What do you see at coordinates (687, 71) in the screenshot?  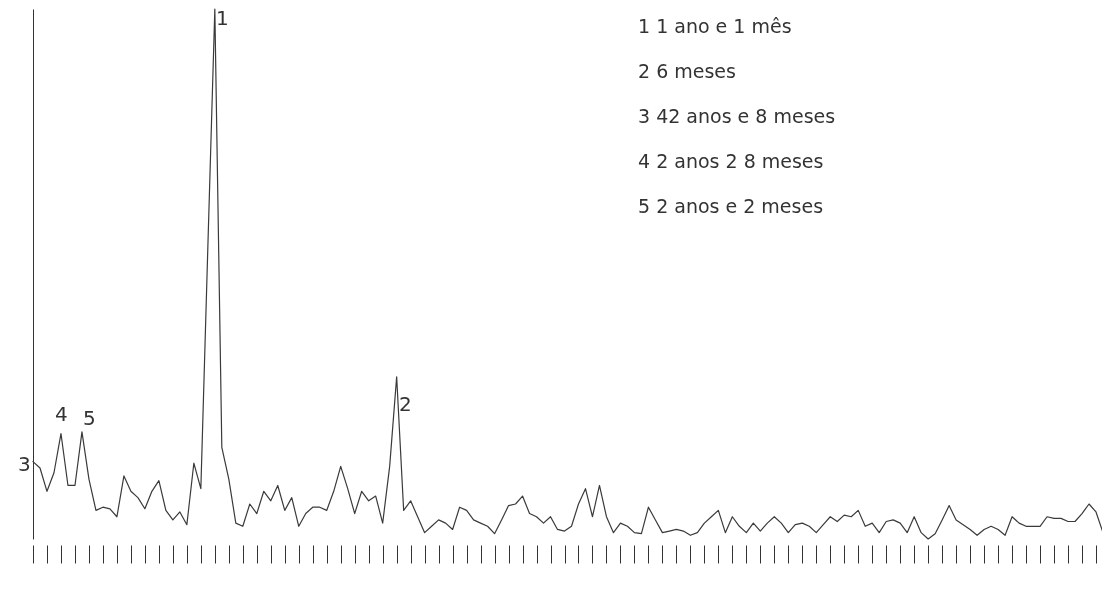 I see `annotation: 2 6 meses` at bounding box center [687, 71].